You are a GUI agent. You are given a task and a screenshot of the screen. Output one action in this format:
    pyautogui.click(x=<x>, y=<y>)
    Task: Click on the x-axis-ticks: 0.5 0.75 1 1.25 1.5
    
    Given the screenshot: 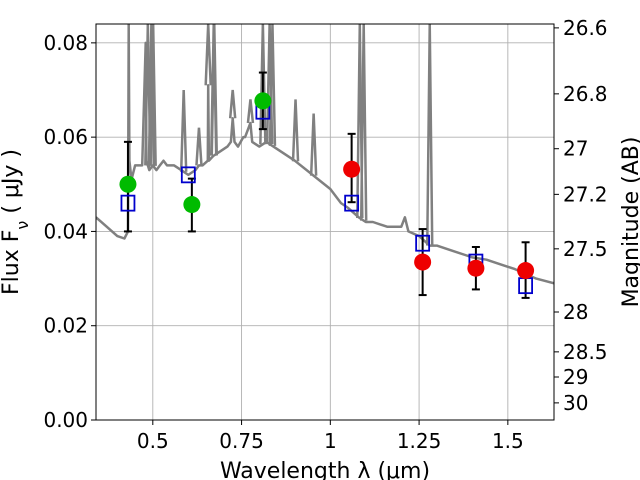 What is the action you would take?
    pyautogui.click(x=330, y=436)
    